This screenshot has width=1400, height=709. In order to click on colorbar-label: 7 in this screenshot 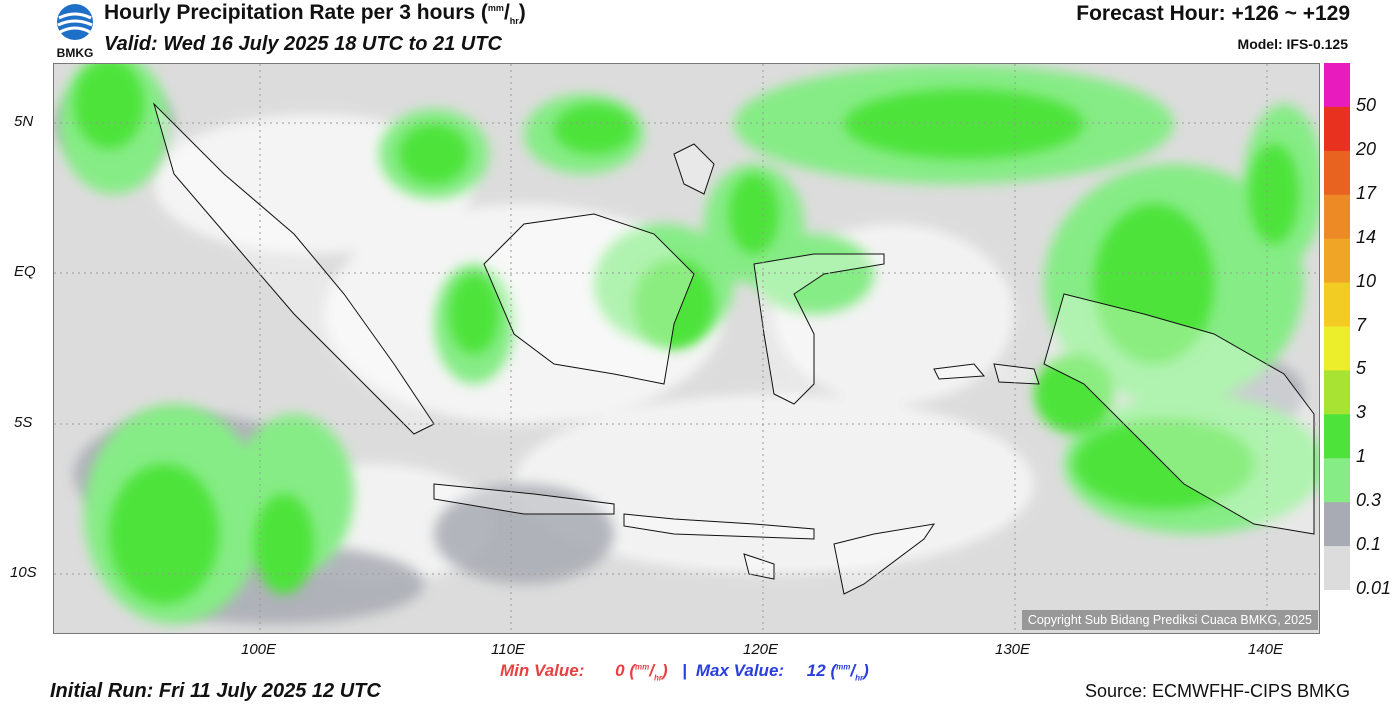, I will do `click(1361, 324)`.